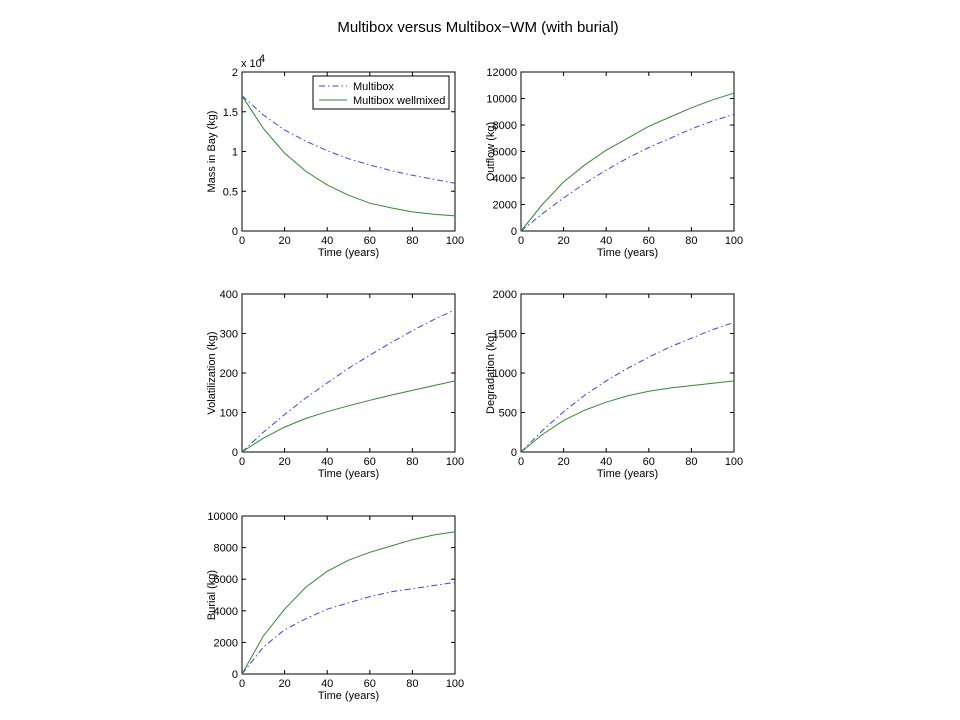 The width and height of the screenshot is (960, 720). Describe the element at coordinates (491, 151) in the screenshot. I see `y-axis-label: Outflow (kg)` at that location.